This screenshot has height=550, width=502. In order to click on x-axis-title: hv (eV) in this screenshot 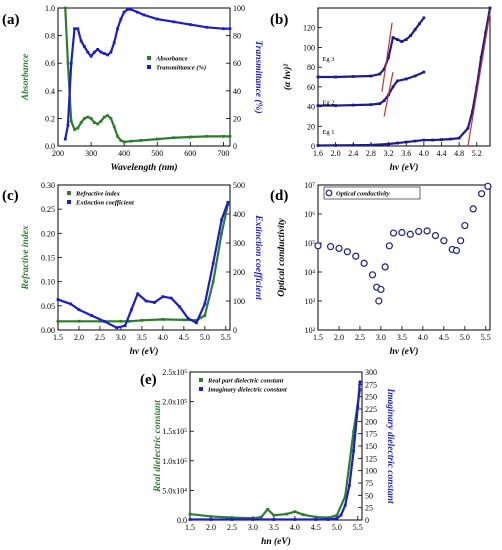, I will do `click(144, 351)`.